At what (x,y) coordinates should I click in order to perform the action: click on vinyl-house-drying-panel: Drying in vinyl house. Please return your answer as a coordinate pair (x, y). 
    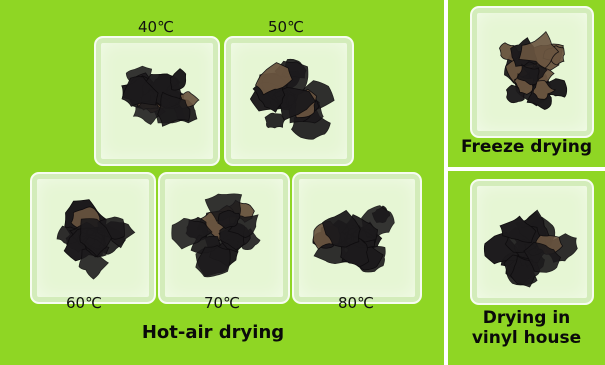
    Looking at the image, I should click on (526, 268).